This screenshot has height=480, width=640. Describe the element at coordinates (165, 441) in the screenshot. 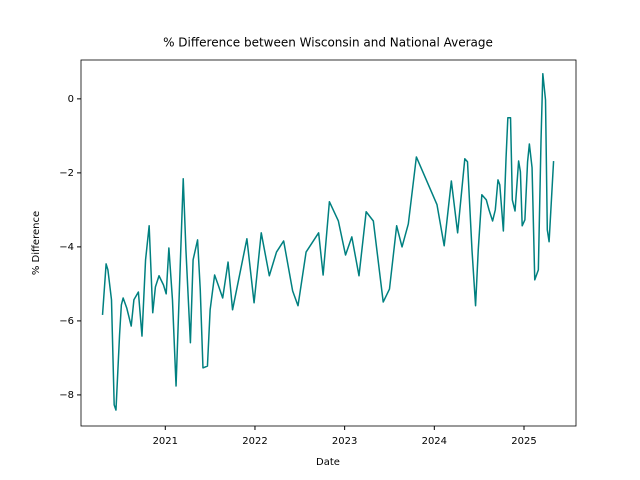

I see `x-tick-label: 2021` at that location.